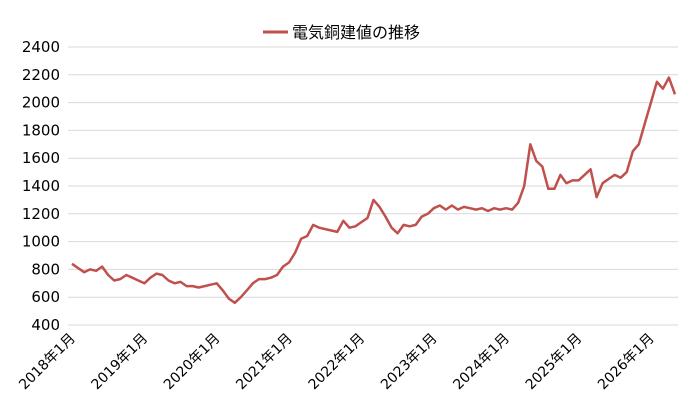  Describe the element at coordinates (47, 362) in the screenshot. I see `x-tick-label: 2018年1月` at that location.